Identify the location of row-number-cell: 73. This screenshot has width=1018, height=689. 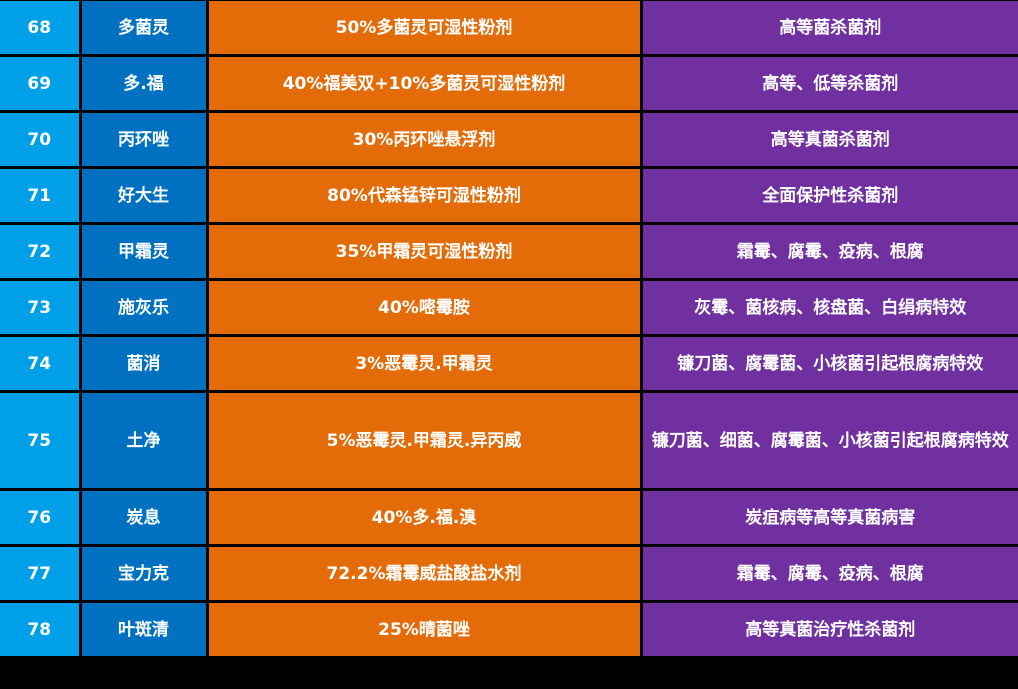
(41, 307).